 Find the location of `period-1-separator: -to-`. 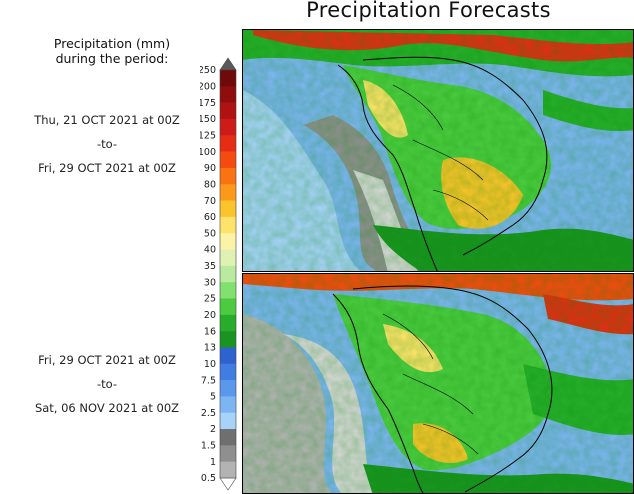

period-1-separator: -to- is located at coordinates (107, 144).